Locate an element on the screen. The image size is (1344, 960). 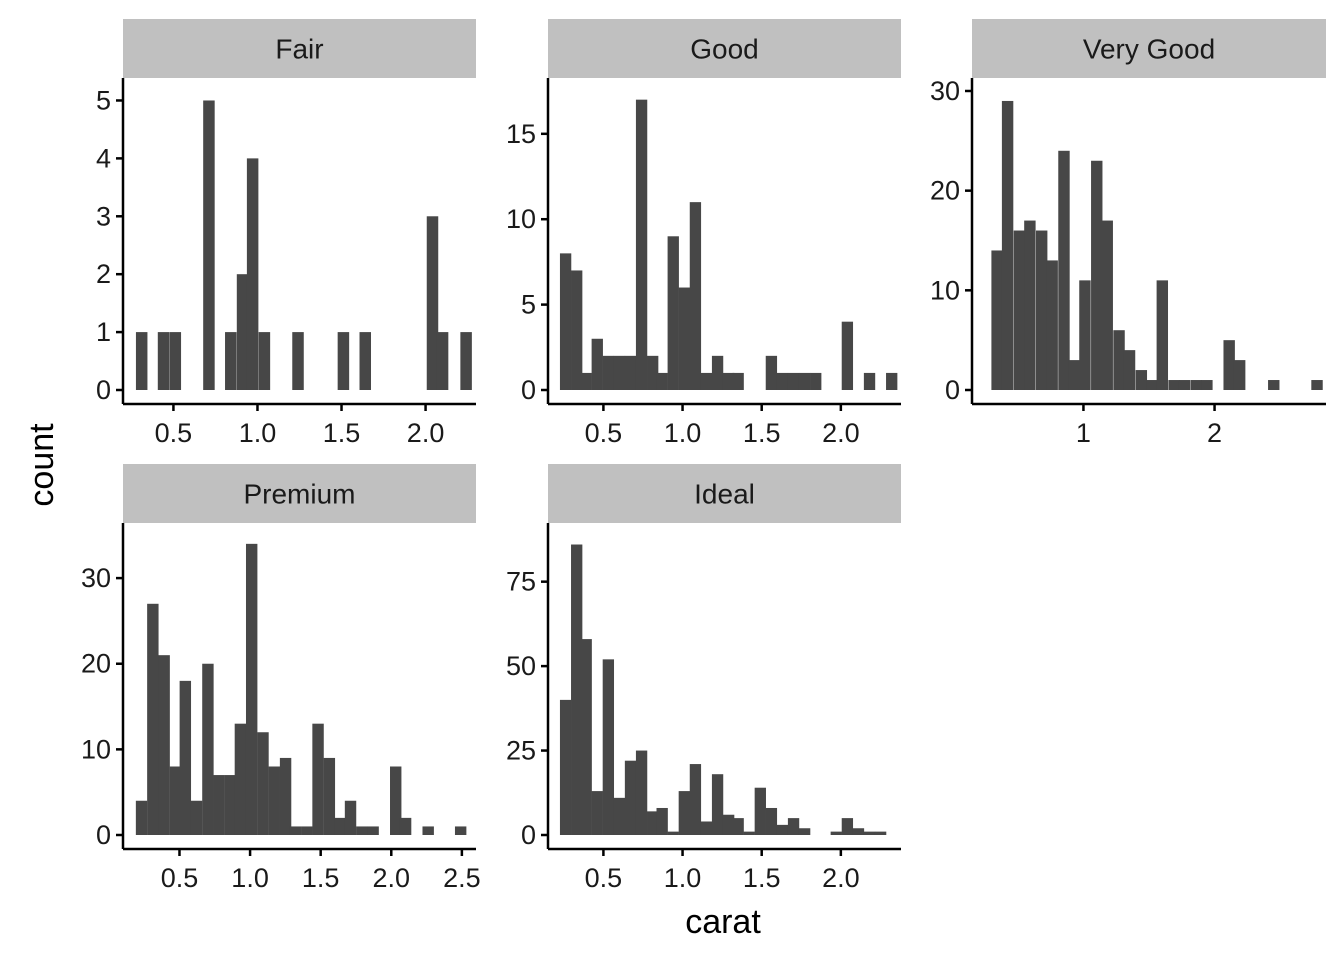
facet-strip-label: Good is located at coordinates (724, 49).